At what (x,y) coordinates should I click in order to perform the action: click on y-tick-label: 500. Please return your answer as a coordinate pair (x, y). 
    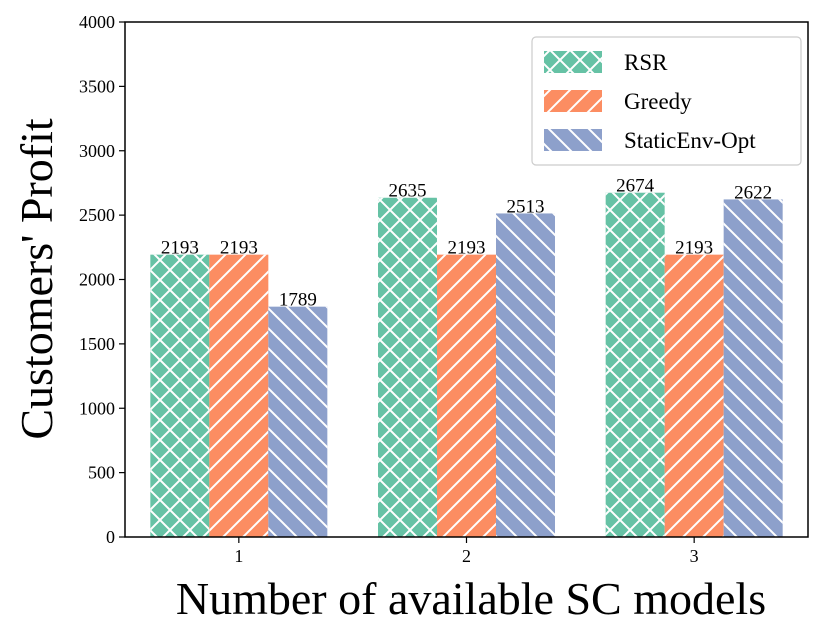
    Looking at the image, I should click on (101, 473).